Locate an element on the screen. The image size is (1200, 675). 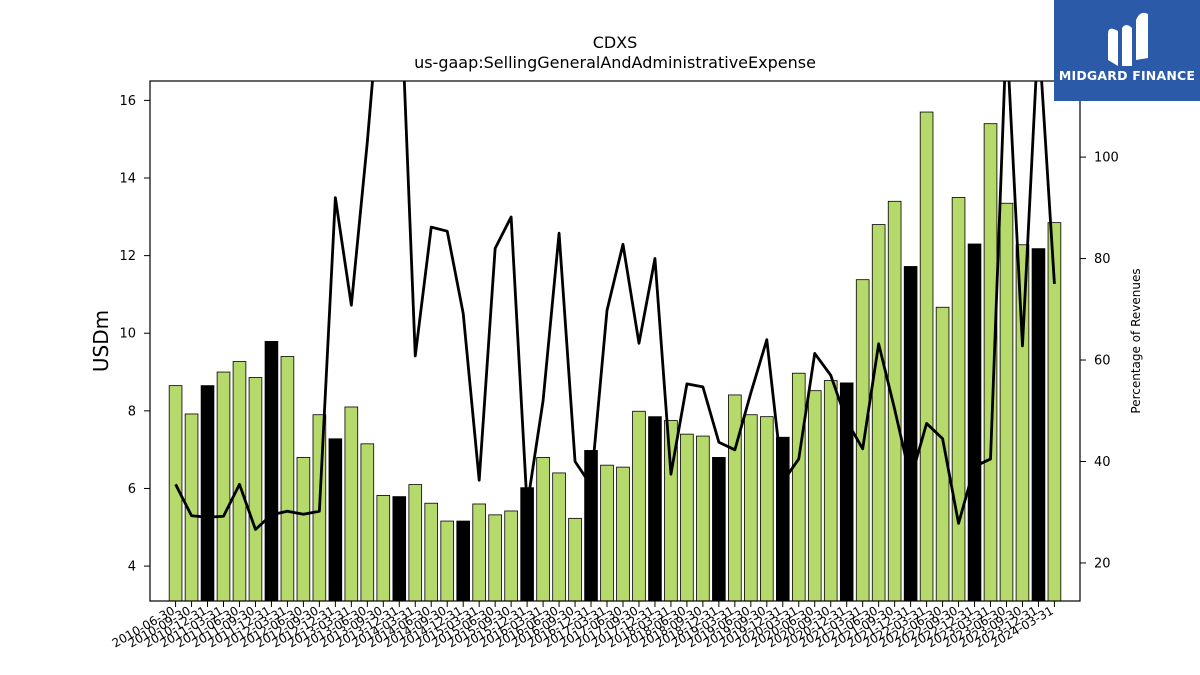
y2-tick-label: 40 is located at coordinates (1102, 462).